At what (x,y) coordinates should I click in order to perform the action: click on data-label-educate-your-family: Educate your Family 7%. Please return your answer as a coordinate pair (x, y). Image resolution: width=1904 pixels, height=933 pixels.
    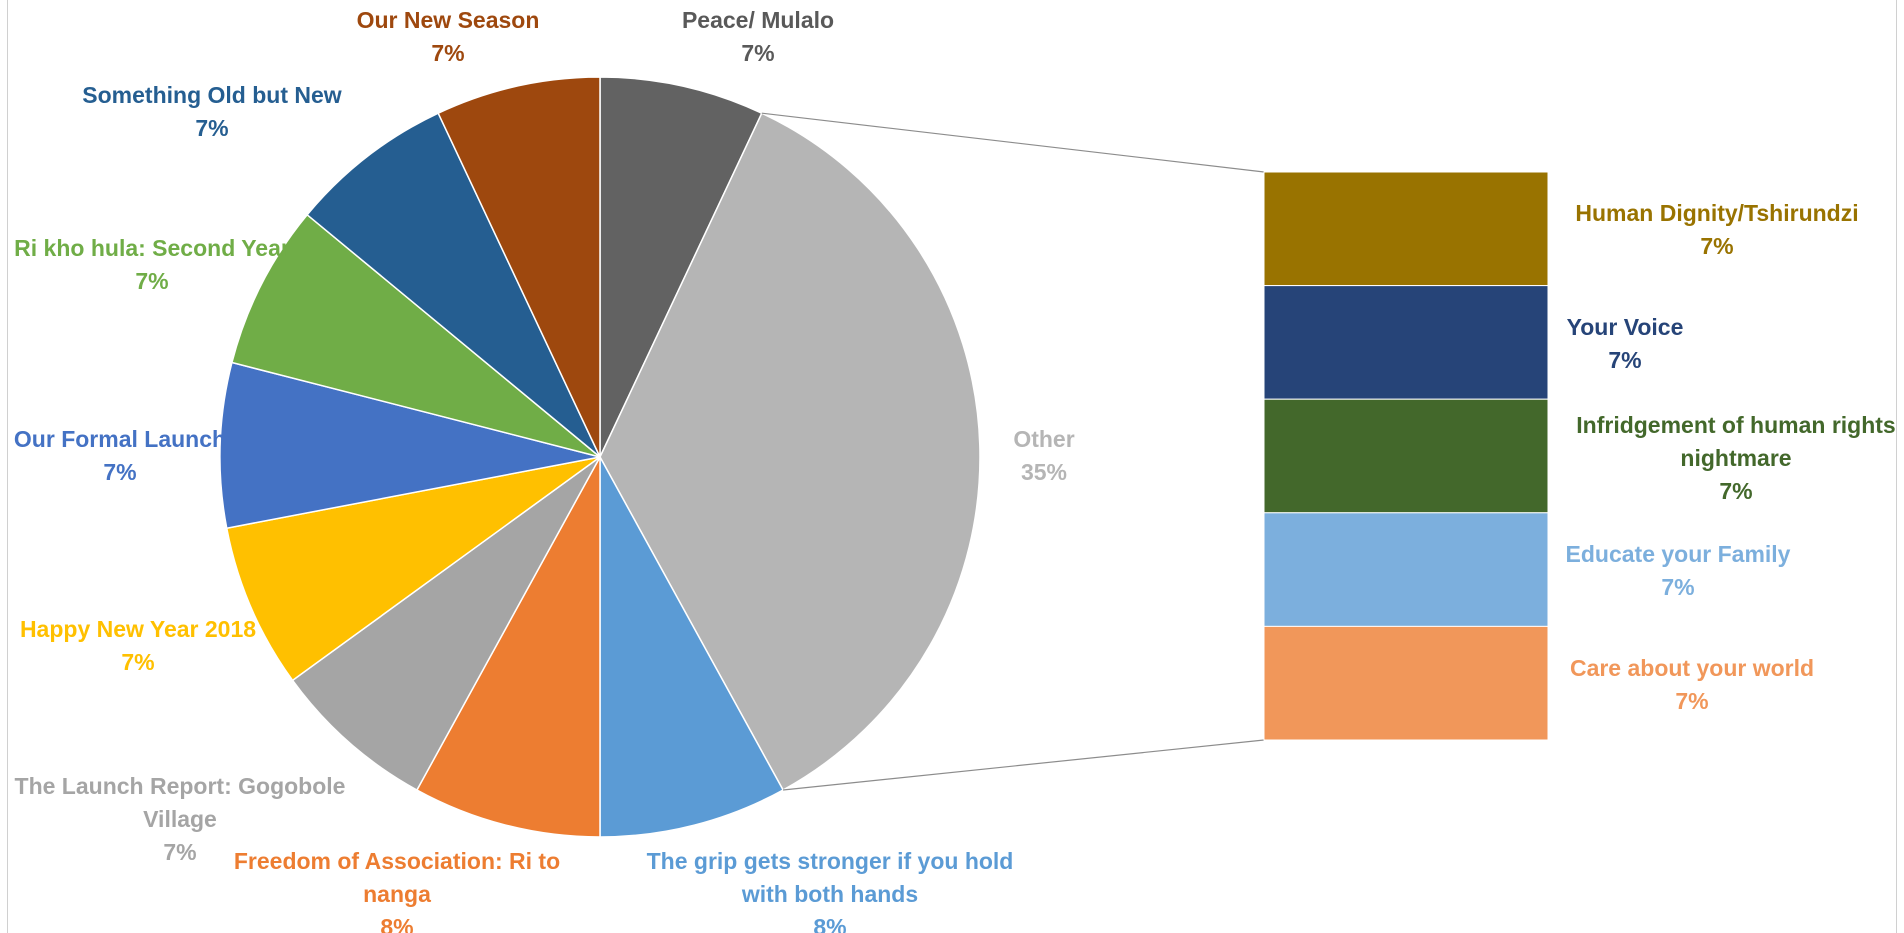
    Looking at the image, I should click on (1678, 570).